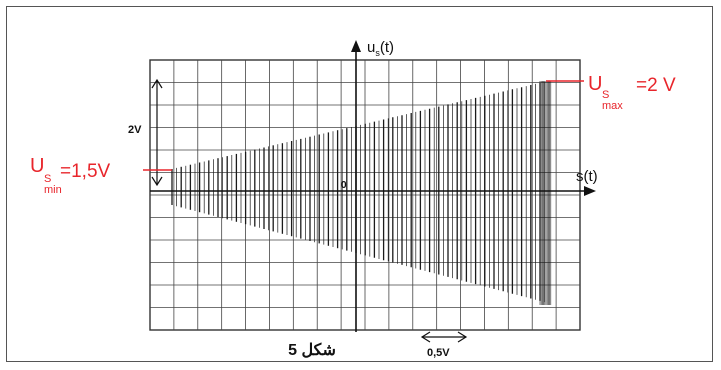 The image size is (721, 370). Describe the element at coordinates (356, 46) in the screenshot. I see `y-axis-arrow` at that location.